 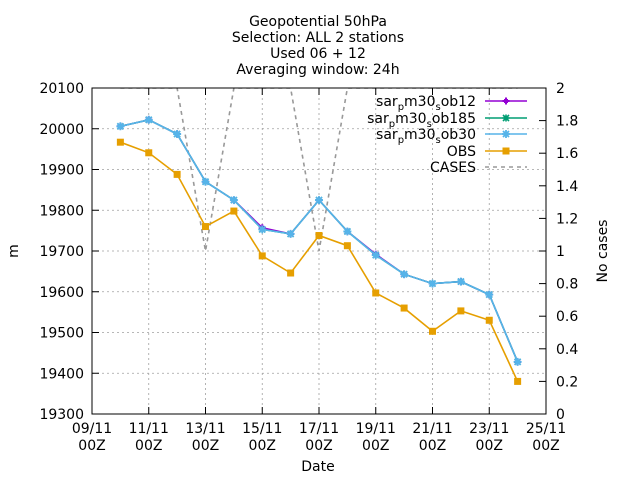 What do you see at coordinates (318, 22) in the screenshot?
I see `chart-title-line: Geopotential 50hPa` at bounding box center [318, 22].